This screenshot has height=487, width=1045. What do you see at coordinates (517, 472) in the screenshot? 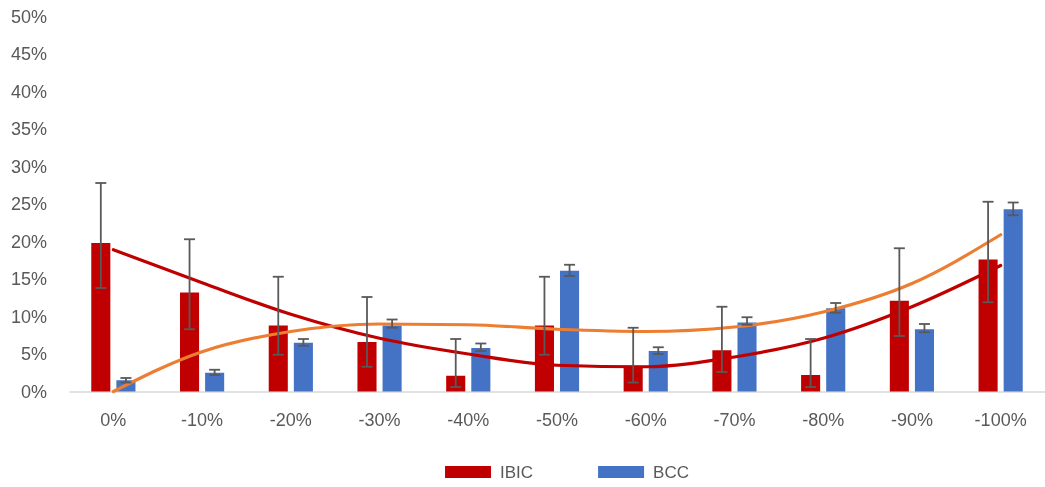
I see `legend-label: IBIC` at bounding box center [517, 472].